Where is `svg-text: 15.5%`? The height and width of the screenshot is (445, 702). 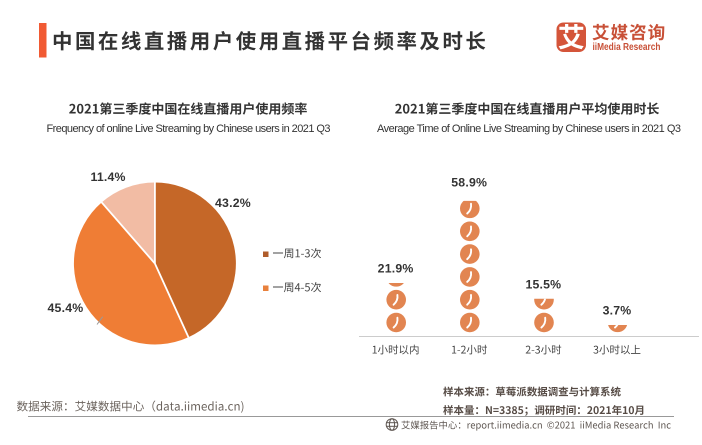
svg-text: 15.5% is located at coordinates (543, 285).